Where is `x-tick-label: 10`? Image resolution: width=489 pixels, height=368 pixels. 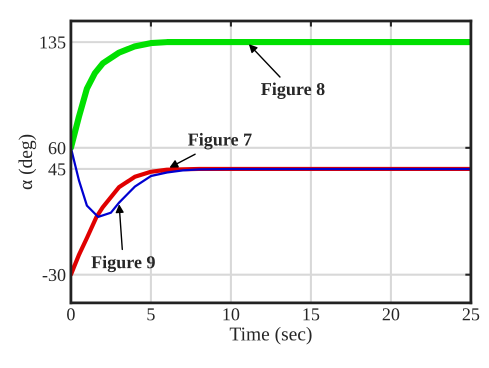
x-tick-label: 10 is located at coordinates (231, 314).